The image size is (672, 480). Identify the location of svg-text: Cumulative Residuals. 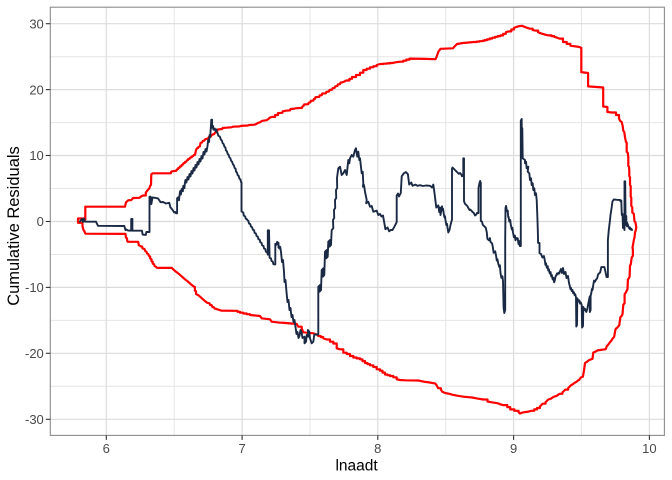
(14, 226).